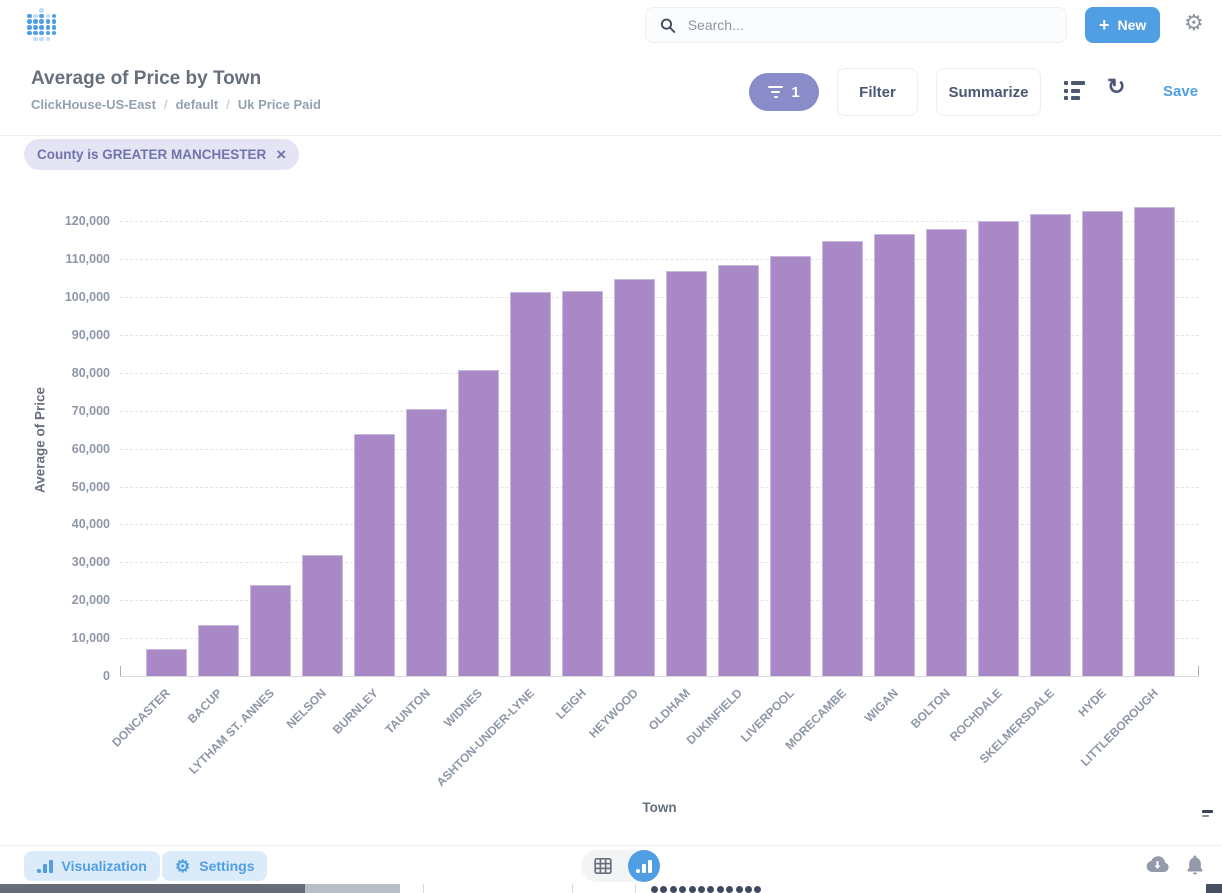  What do you see at coordinates (611, 888) in the screenshot?
I see `bottom-strip` at bounding box center [611, 888].